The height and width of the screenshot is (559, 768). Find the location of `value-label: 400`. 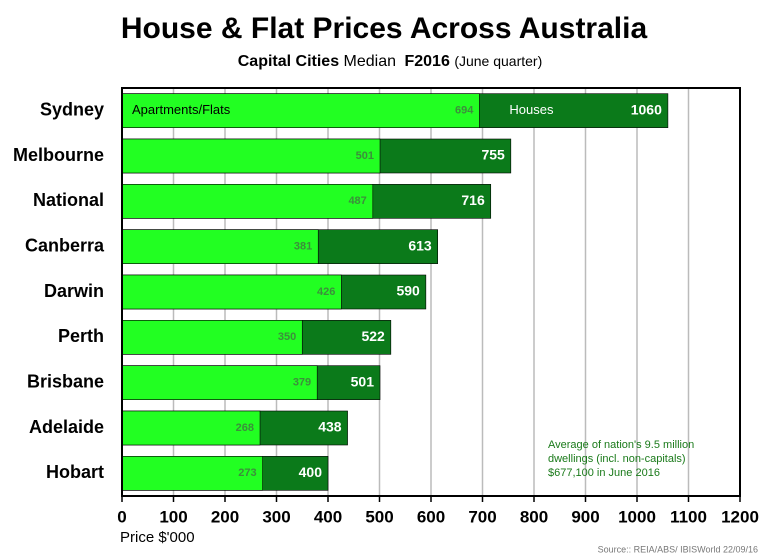

value-label: 400 is located at coordinates (311, 472).